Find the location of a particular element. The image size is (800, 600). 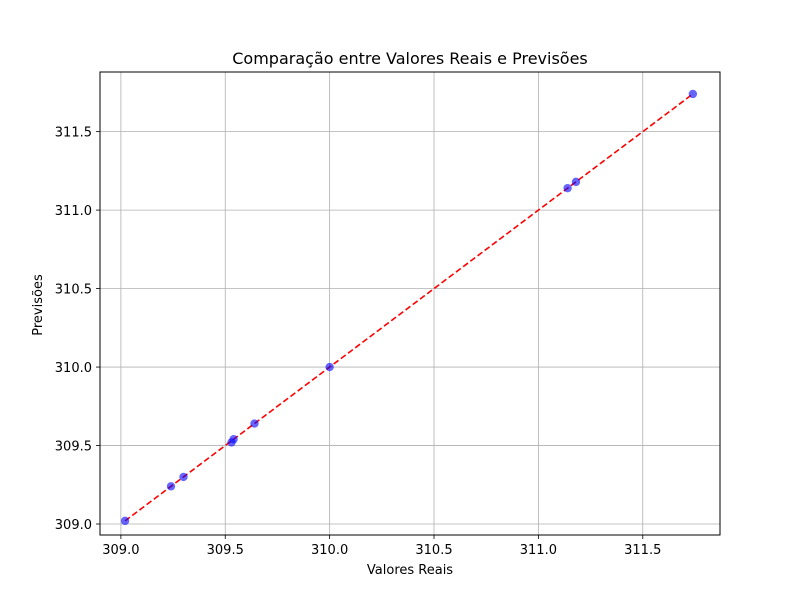

x-tick-label: 311.0 is located at coordinates (538, 550).